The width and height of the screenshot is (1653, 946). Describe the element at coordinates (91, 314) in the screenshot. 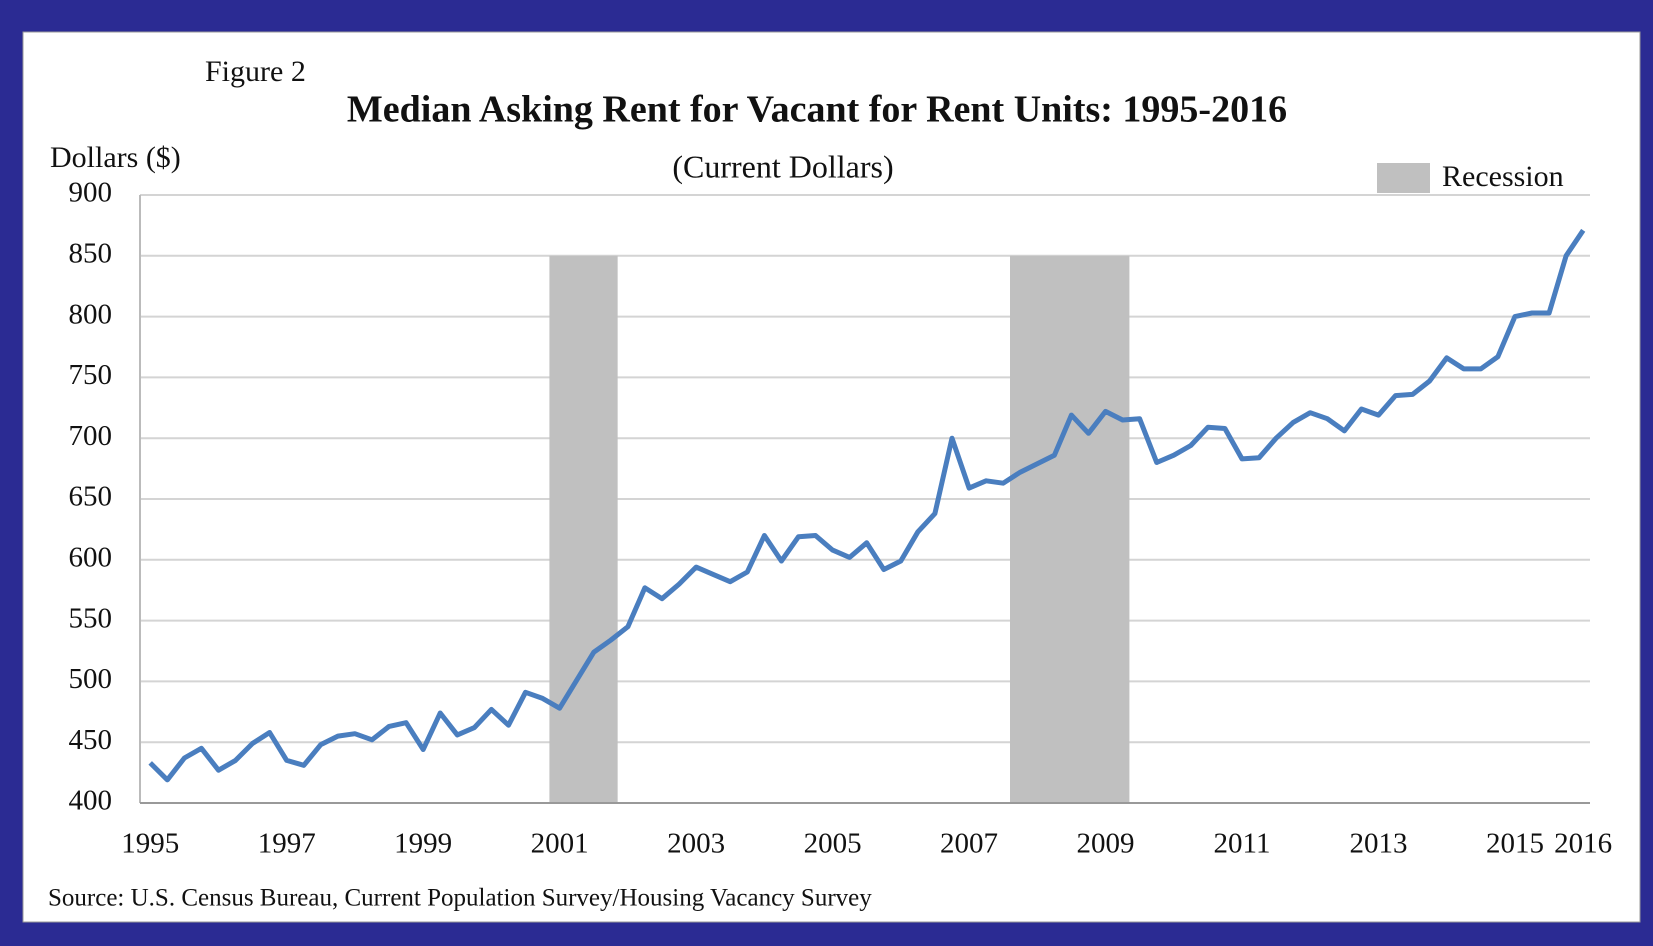

I see `y-tick-label: 800` at that location.